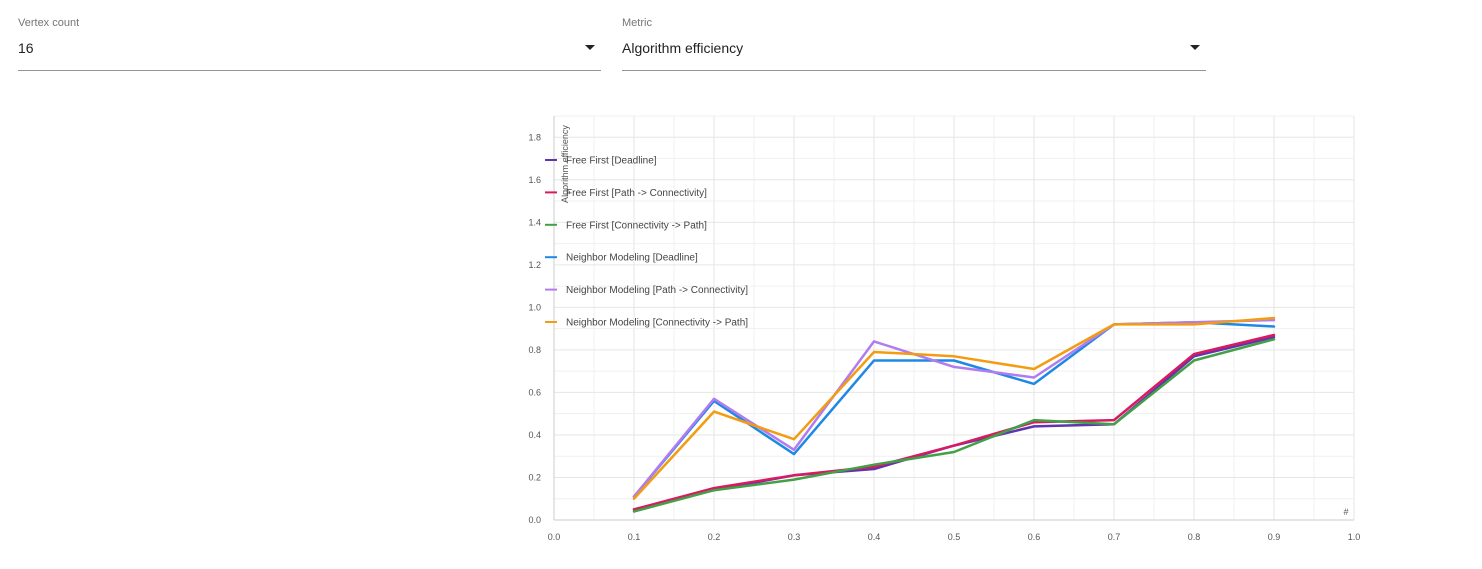 The height and width of the screenshot is (569, 1482). Describe the element at coordinates (636, 225) in the screenshot. I see `legend-label: Free First [Connectivity -> Path]` at that location.